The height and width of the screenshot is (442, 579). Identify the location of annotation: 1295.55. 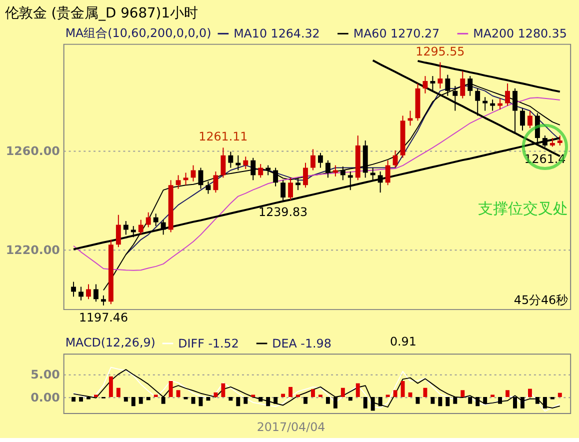
(440, 51).